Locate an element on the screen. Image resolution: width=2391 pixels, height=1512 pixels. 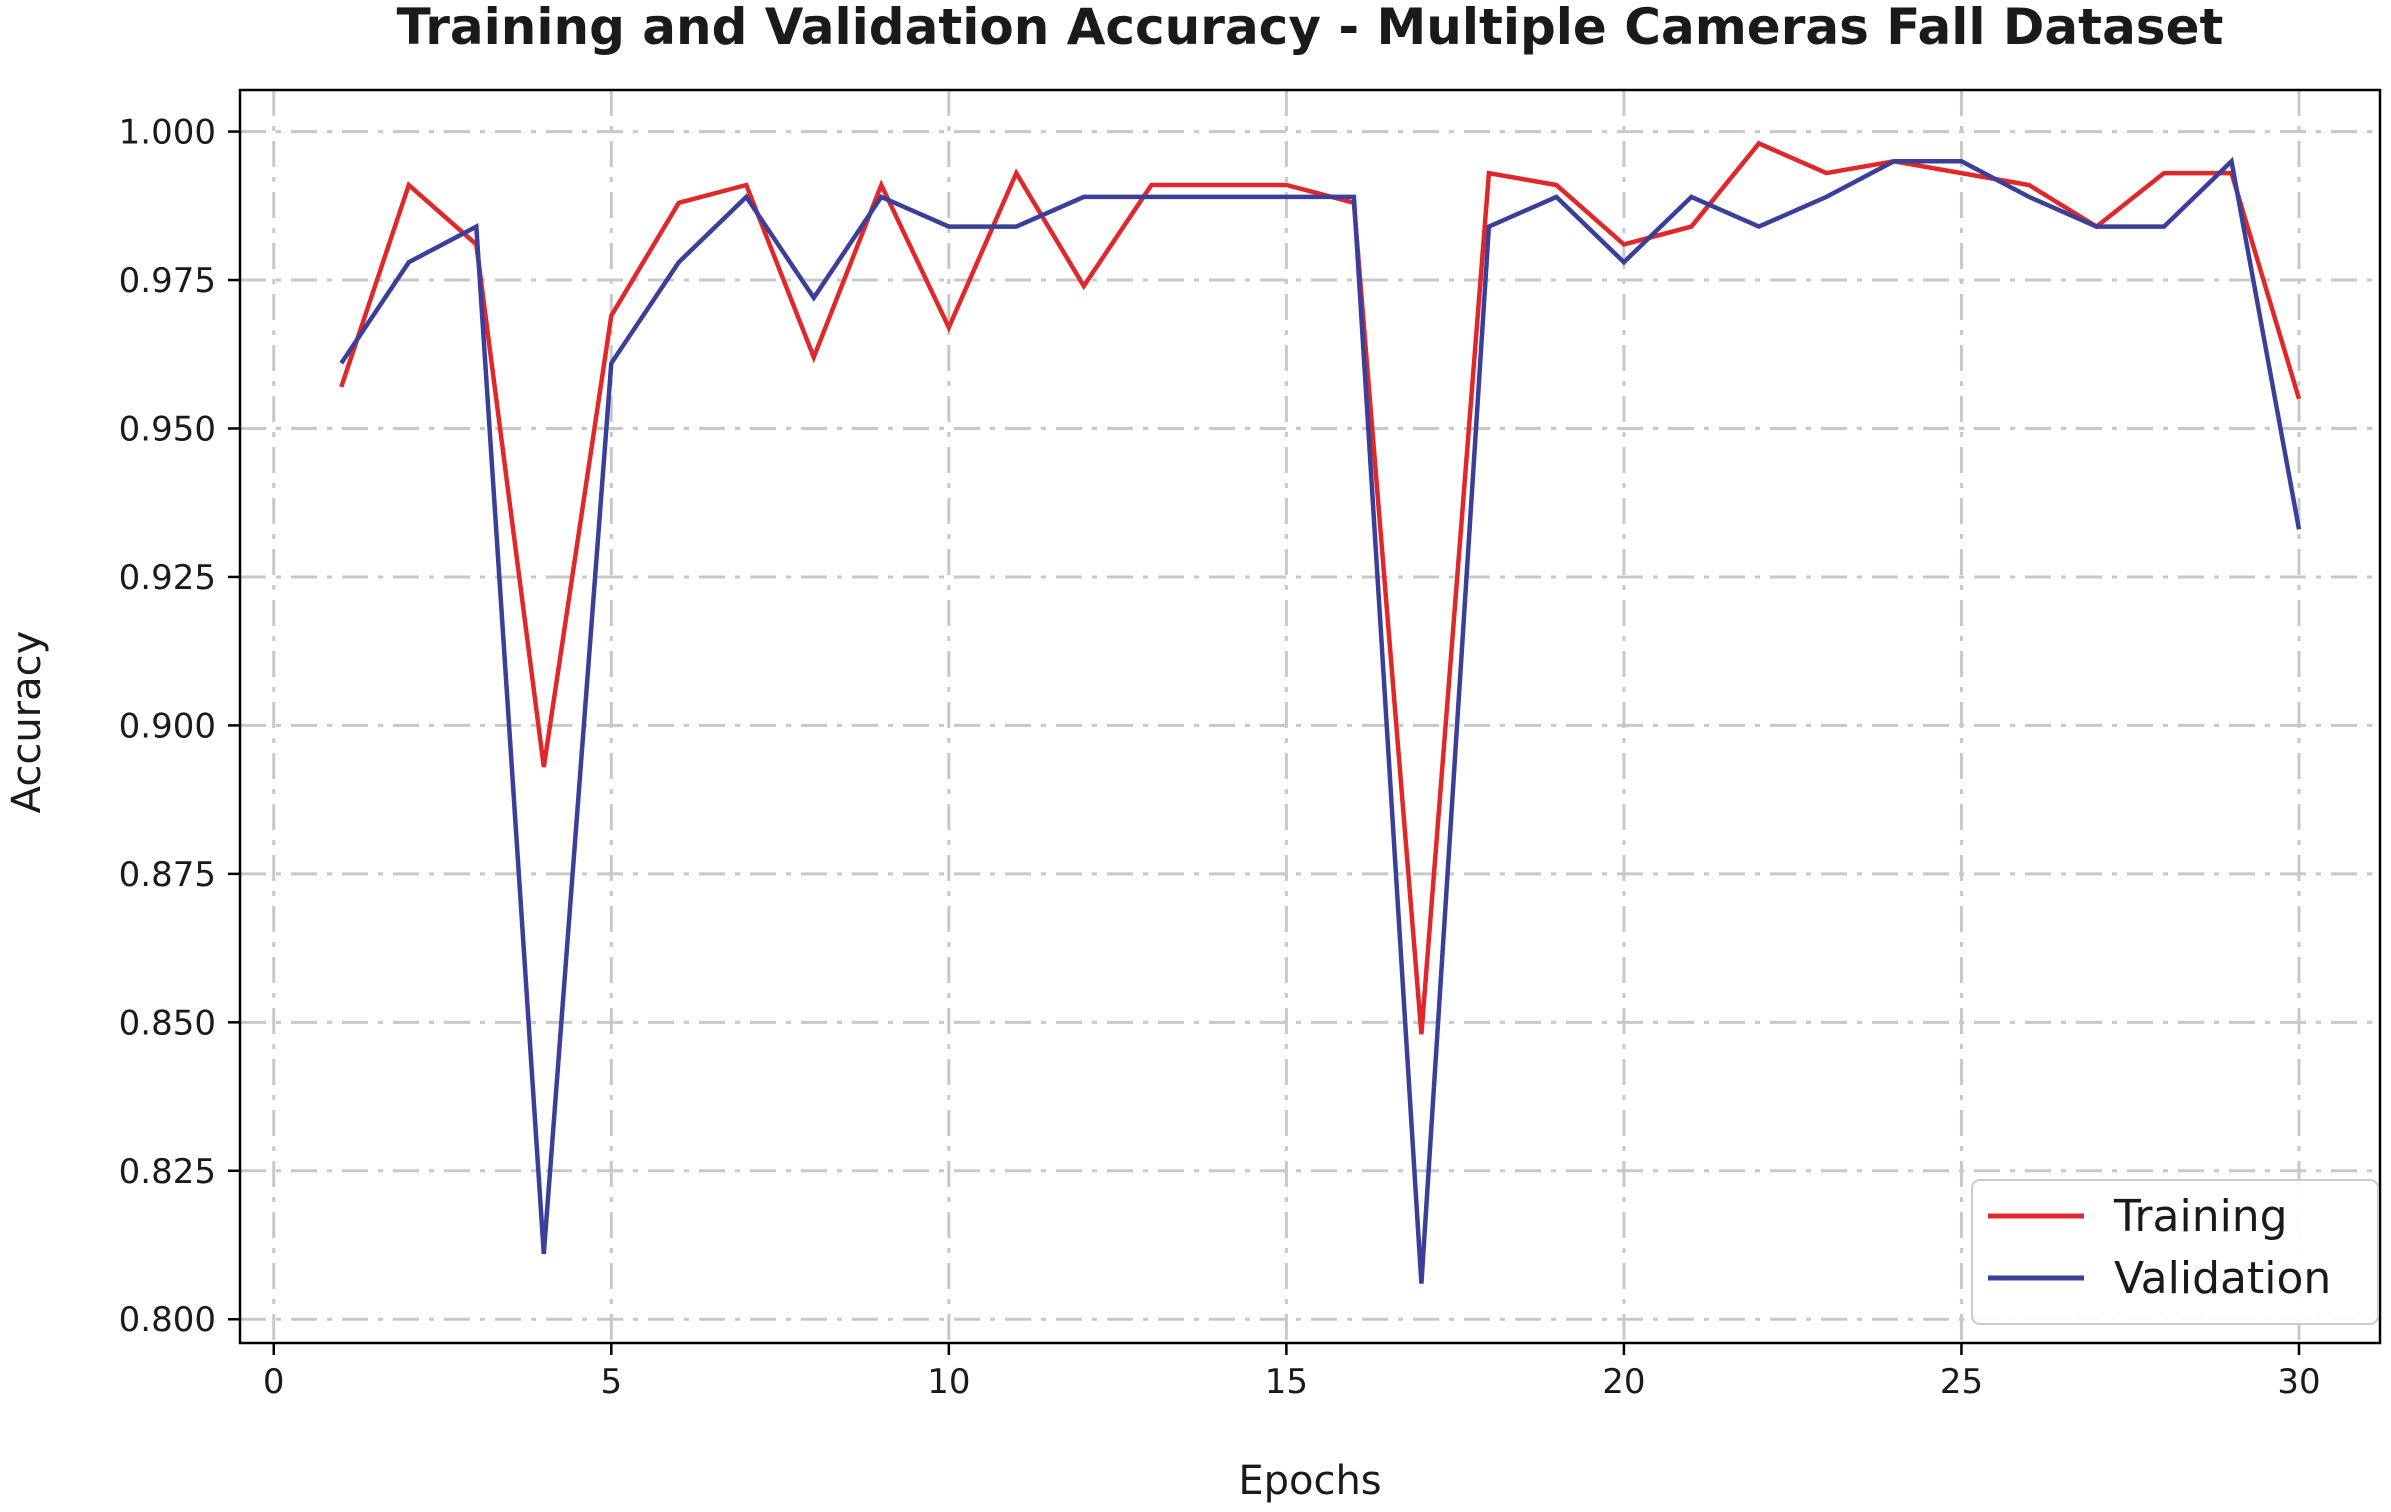
legend-label-validation: Validation is located at coordinates (2222, 1278).